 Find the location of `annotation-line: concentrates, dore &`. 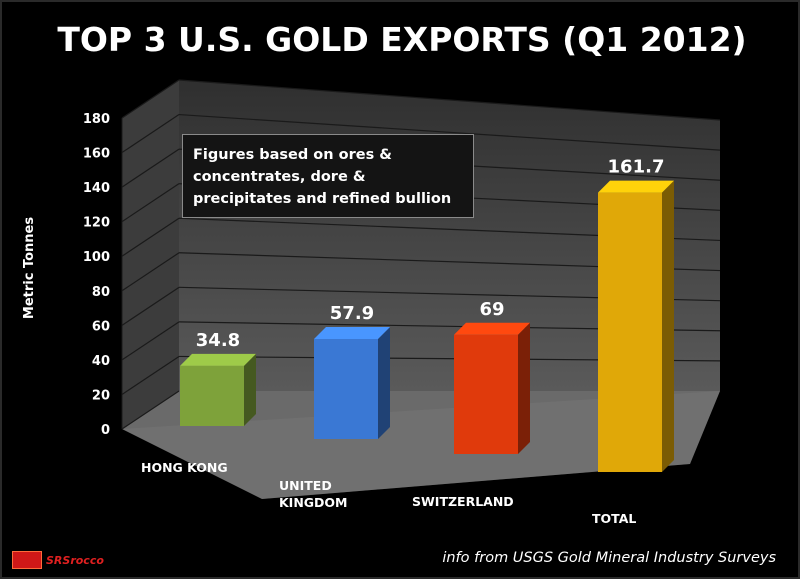

annotation-line: concentrates, dore & is located at coordinates (279, 177).